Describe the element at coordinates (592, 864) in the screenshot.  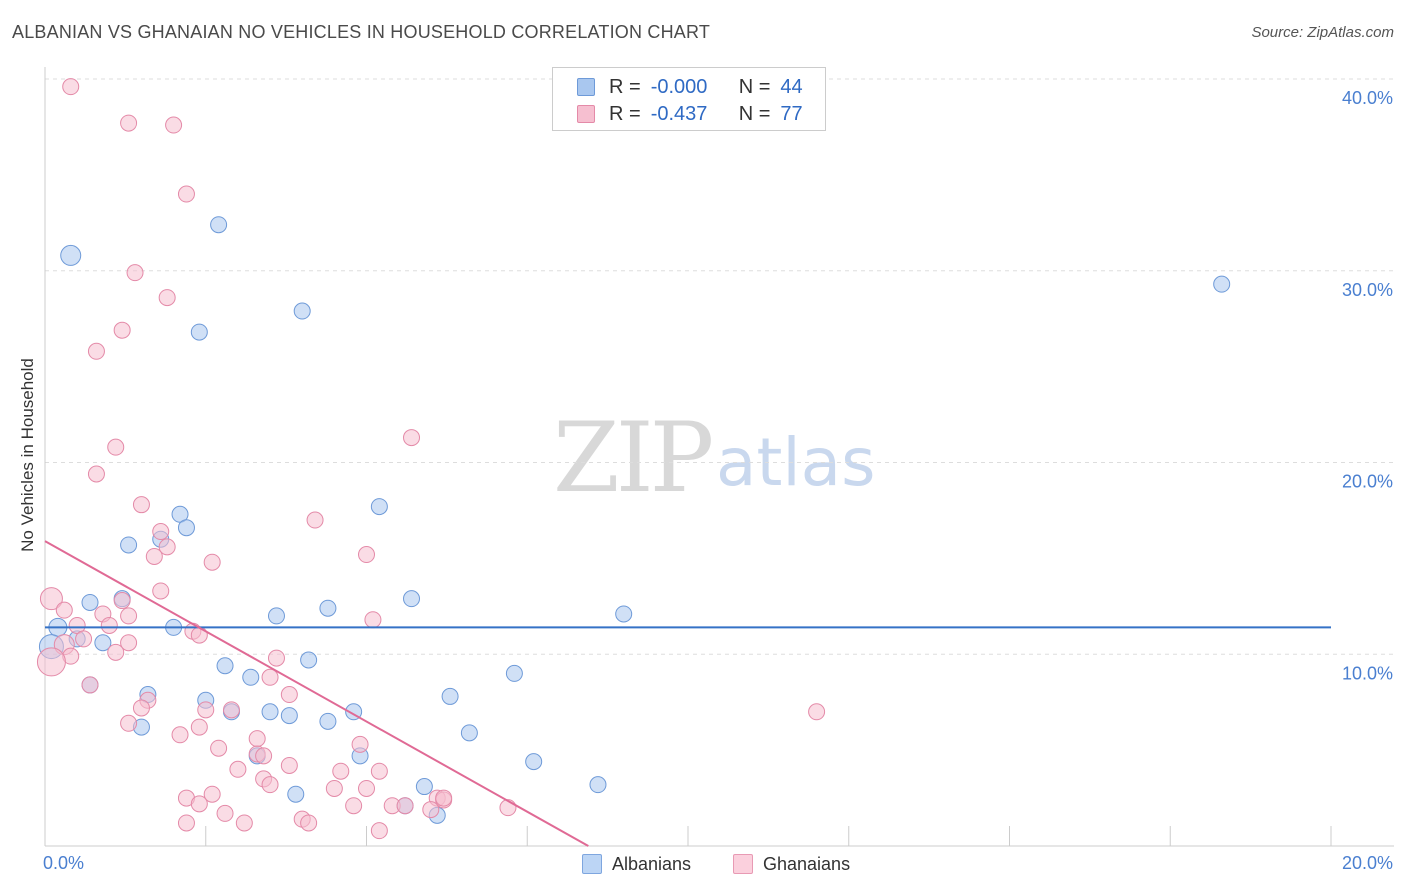
I see `bottom-legend-swatch-albanians` at that location.